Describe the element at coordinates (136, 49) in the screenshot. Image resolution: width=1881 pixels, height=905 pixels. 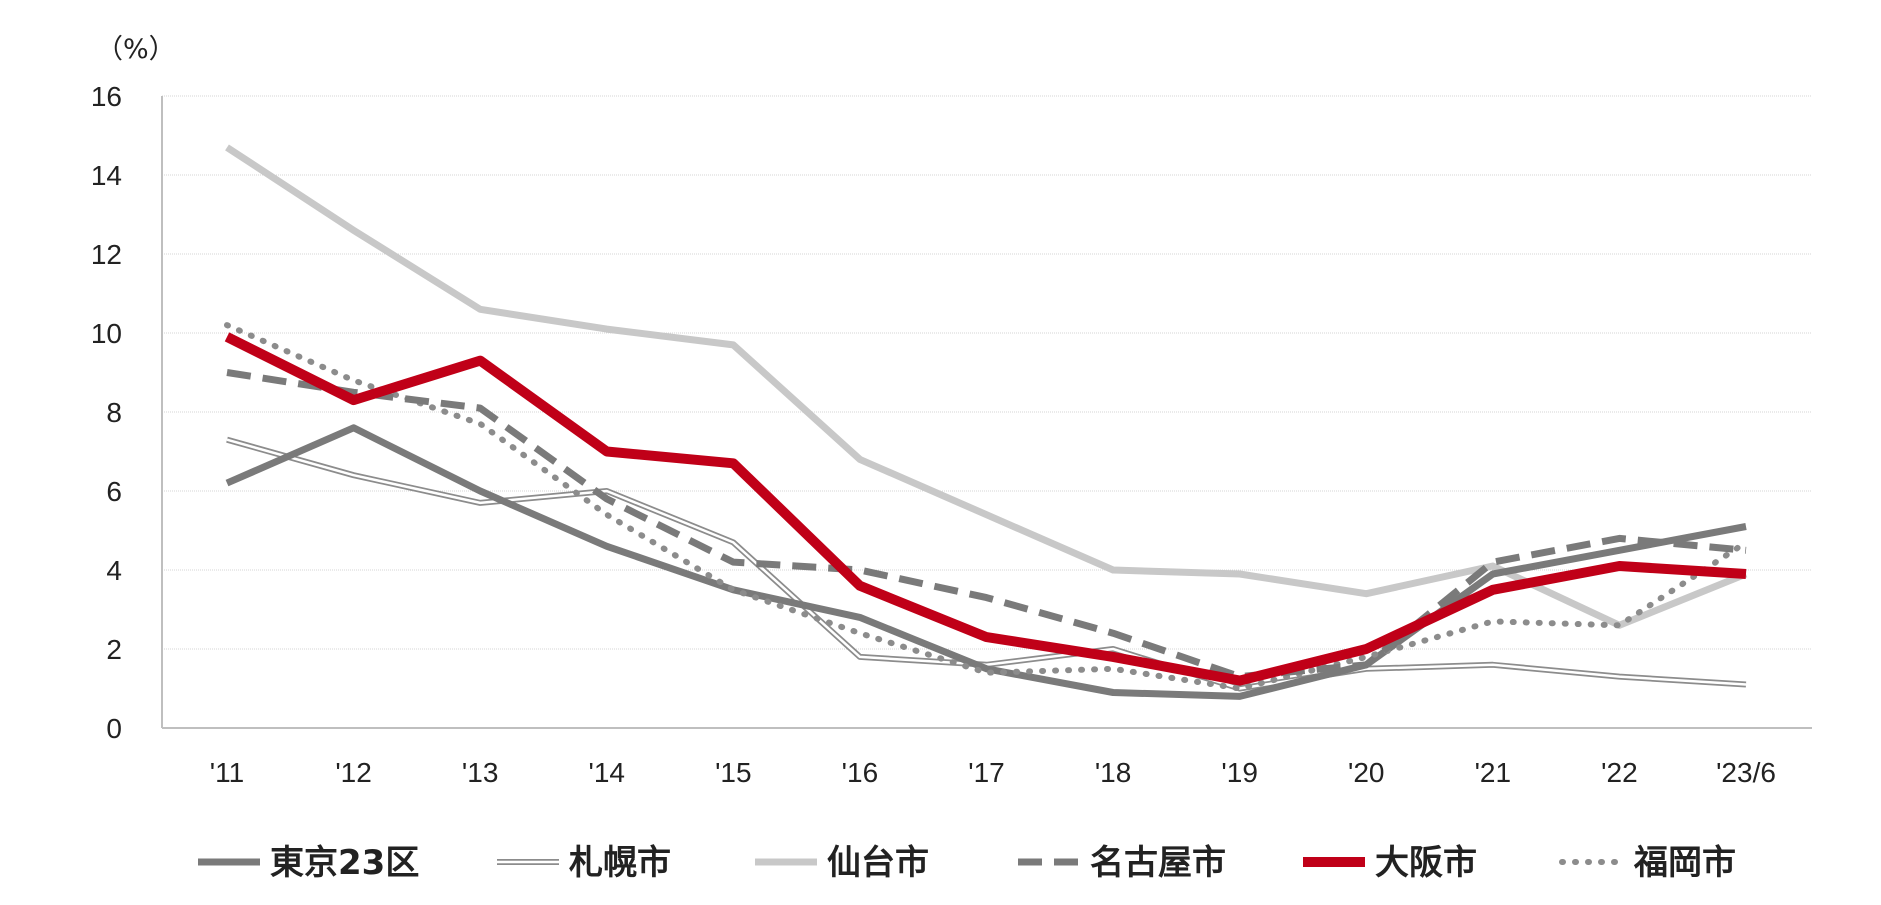
I see `y-axis-unit-label: （%）` at that location.